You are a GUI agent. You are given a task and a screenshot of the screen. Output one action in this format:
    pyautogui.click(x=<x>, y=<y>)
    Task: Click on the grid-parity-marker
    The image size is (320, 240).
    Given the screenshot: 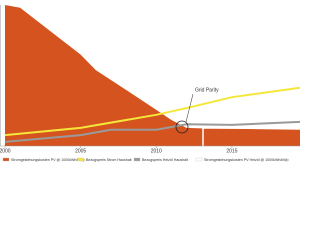 What is the action you would take?
    pyautogui.click(x=182, y=127)
    